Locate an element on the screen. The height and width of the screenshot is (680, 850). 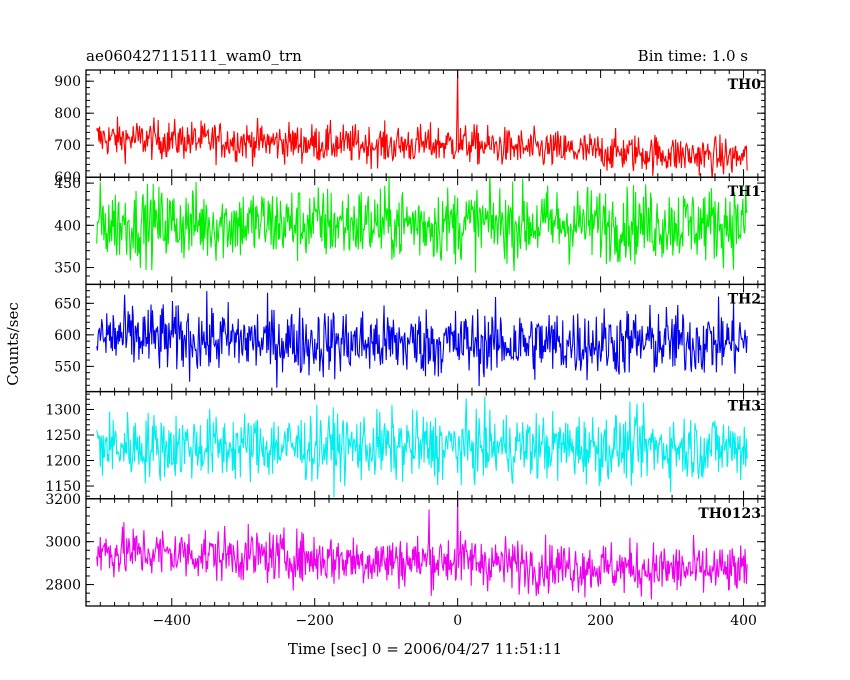
panel-label: TH0 is located at coordinates (745, 85).